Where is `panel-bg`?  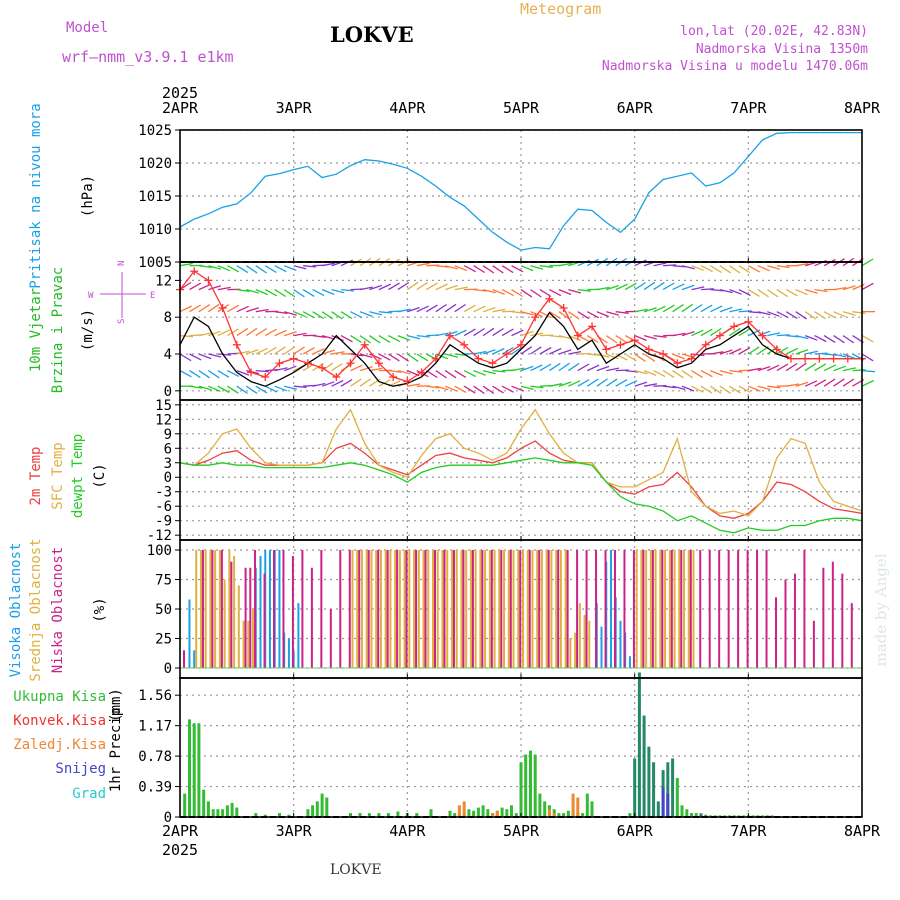 panel-bg is located at coordinates (521, 470).